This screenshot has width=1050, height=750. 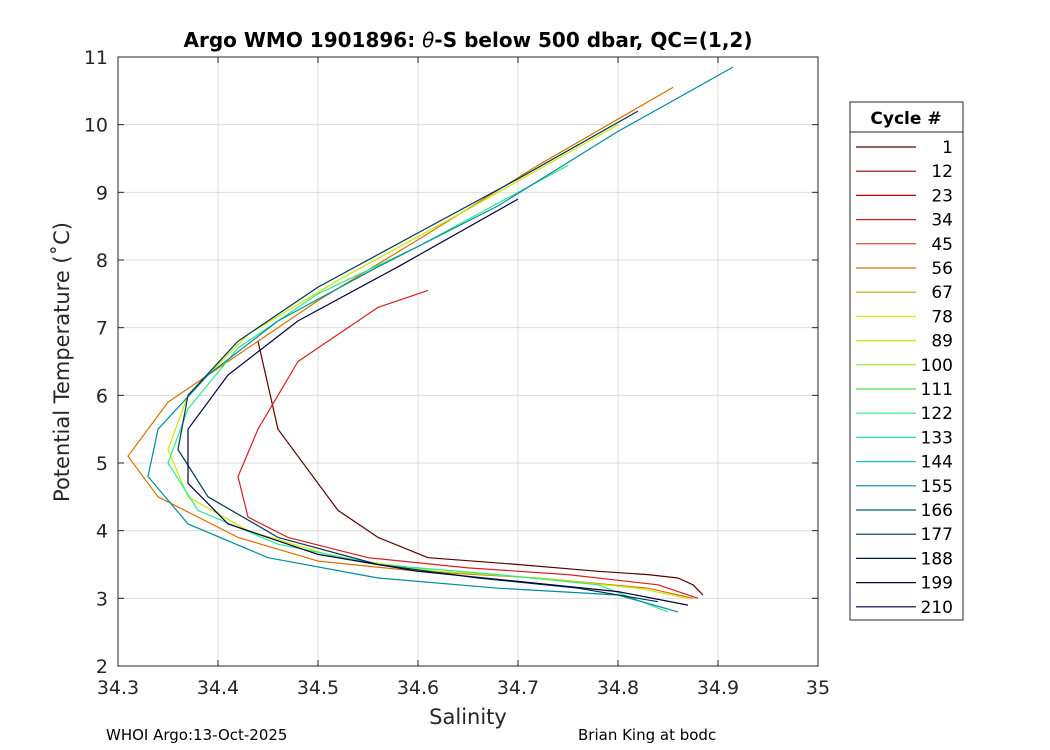 I want to click on x-tick-label: 34.6, so click(x=418, y=688).